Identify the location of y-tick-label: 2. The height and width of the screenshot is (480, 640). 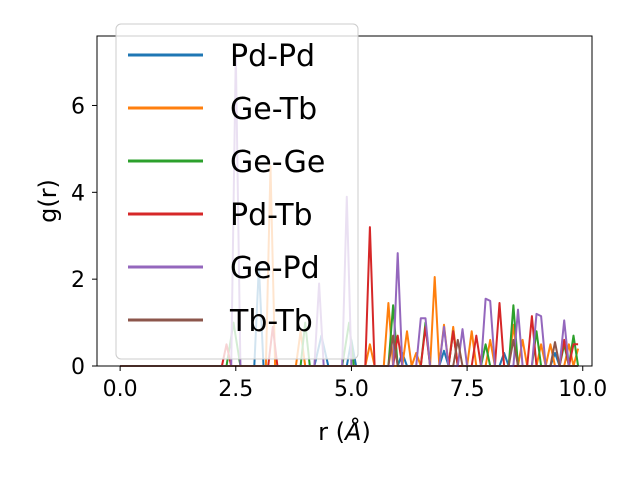
(78, 280).